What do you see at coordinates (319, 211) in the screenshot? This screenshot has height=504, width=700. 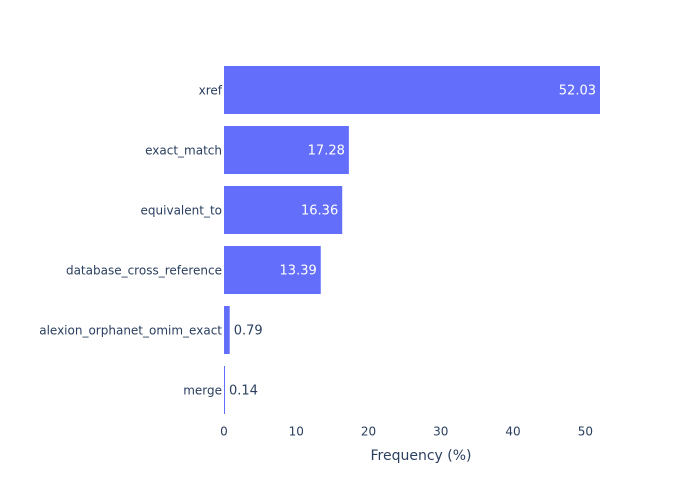 I see `value-label-equivalent-to: 16.36` at bounding box center [319, 211].